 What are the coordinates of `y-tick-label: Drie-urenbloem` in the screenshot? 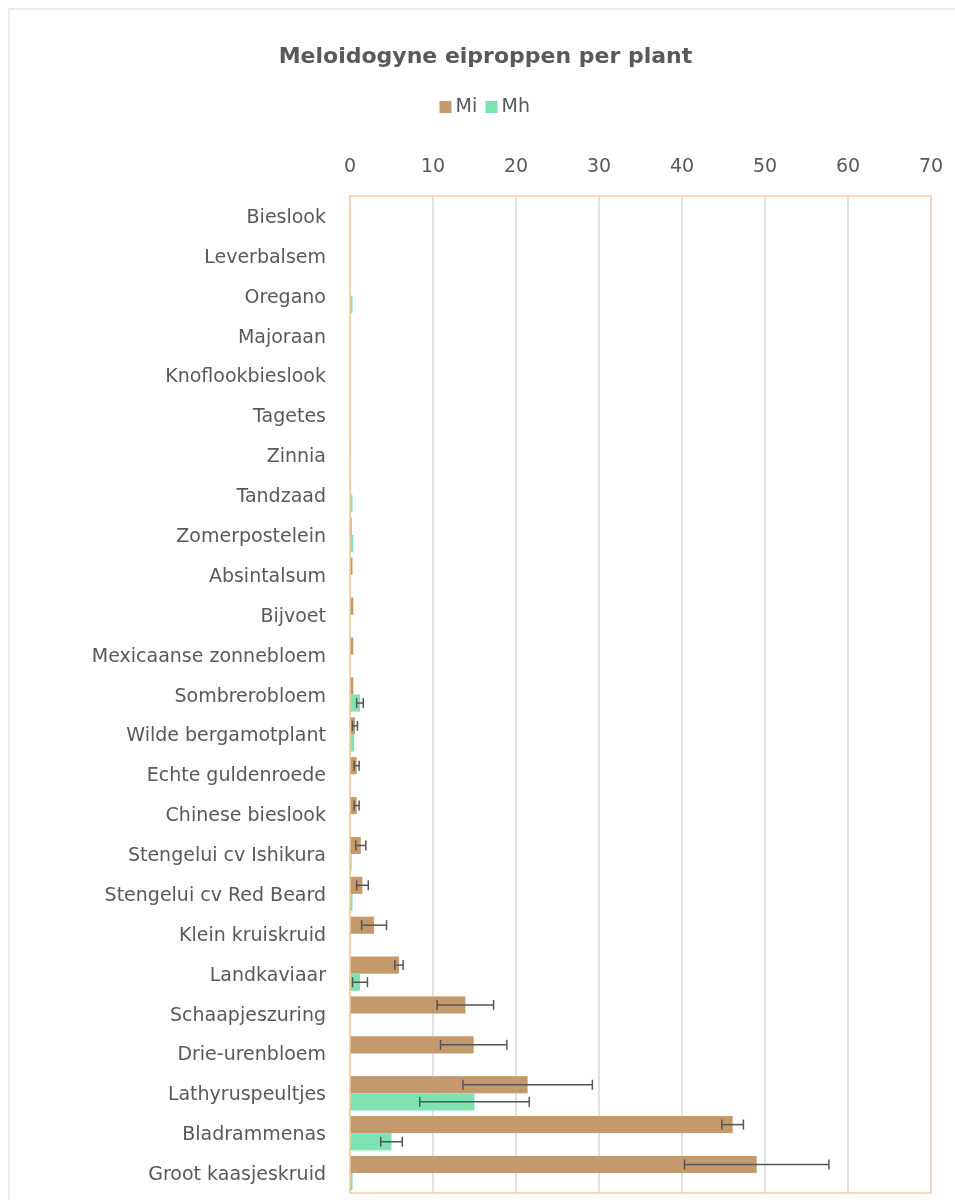 It's located at (251, 1053).